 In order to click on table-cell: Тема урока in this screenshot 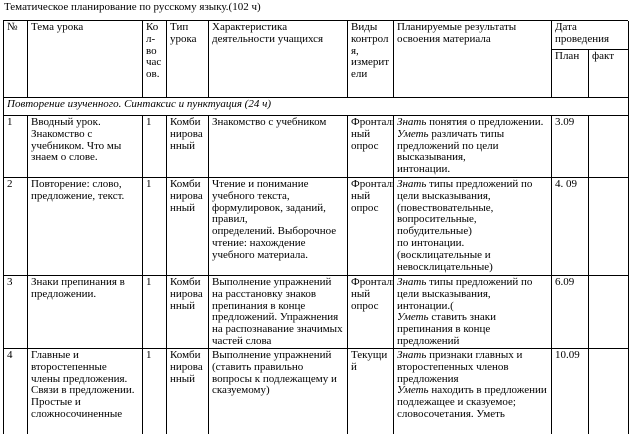, I will do `click(85, 59)`.